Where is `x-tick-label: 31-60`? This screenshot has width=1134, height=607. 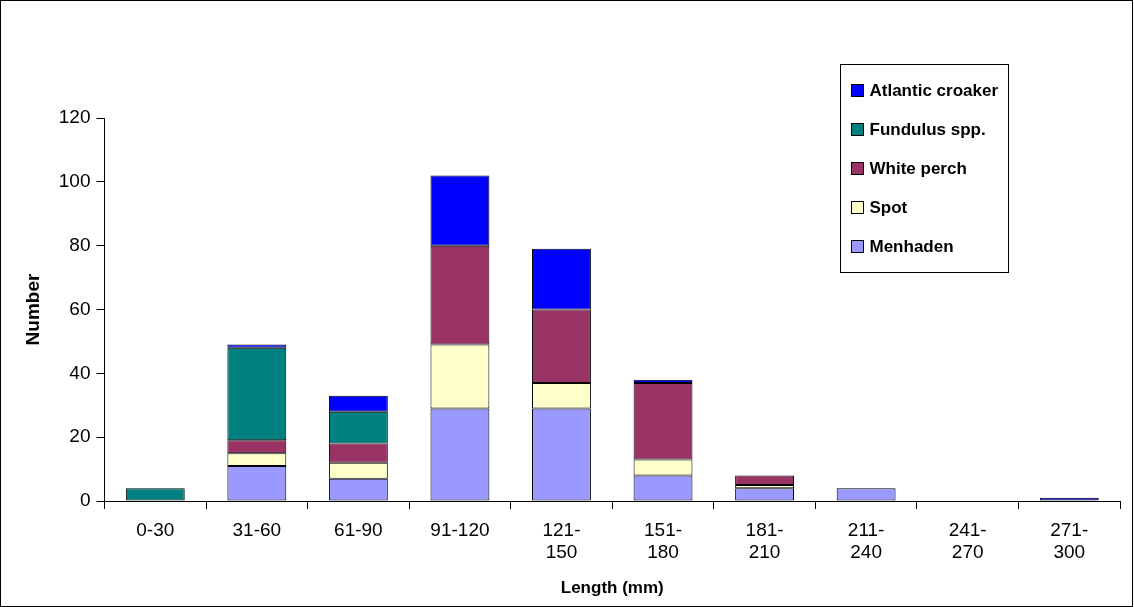 x-tick-label: 31-60 is located at coordinates (257, 529).